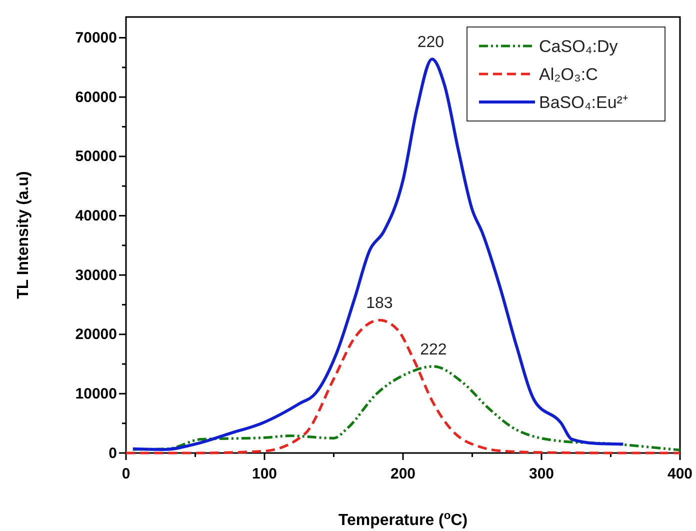 Image resolution: width=696 pixels, height=531 pixels. Describe the element at coordinates (96, 275) in the screenshot. I see `y-tick-label: 30000` at that location.